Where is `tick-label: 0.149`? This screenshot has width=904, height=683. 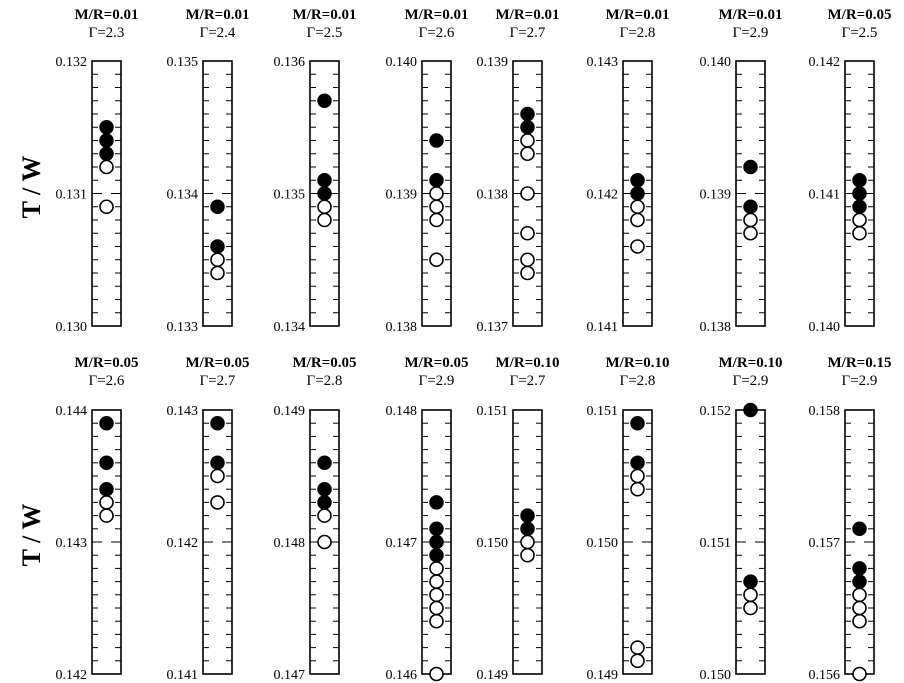 tick-label: 0.149 is located at coordinates (290, 411).